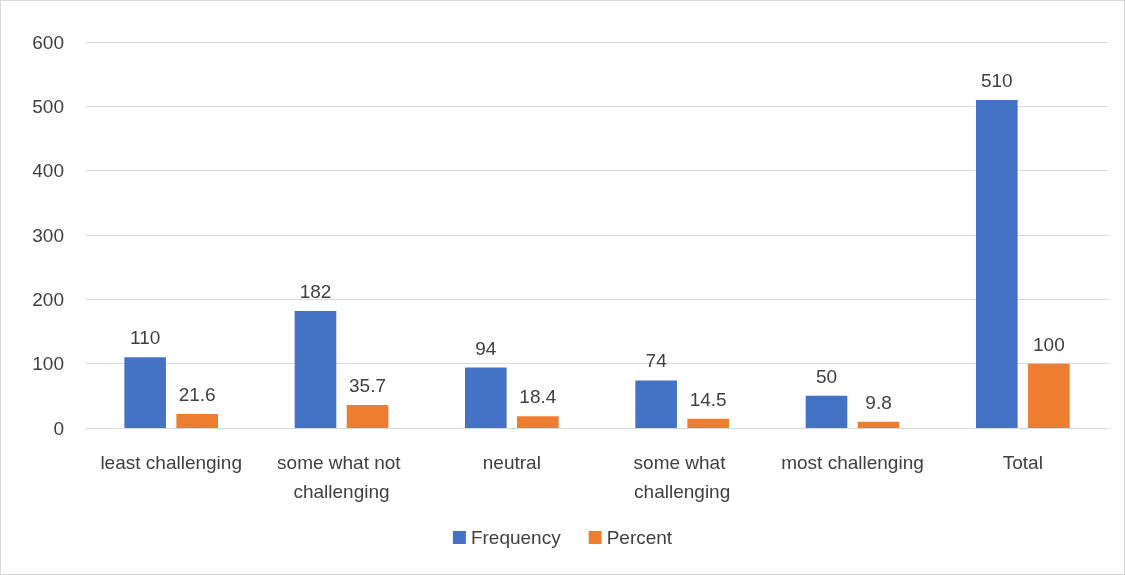 The width and height of the screenshot is (1125, 575). Describe the element at coordinates (197, 395) in the screenshot. I see `data-label: 21.6` at that location.